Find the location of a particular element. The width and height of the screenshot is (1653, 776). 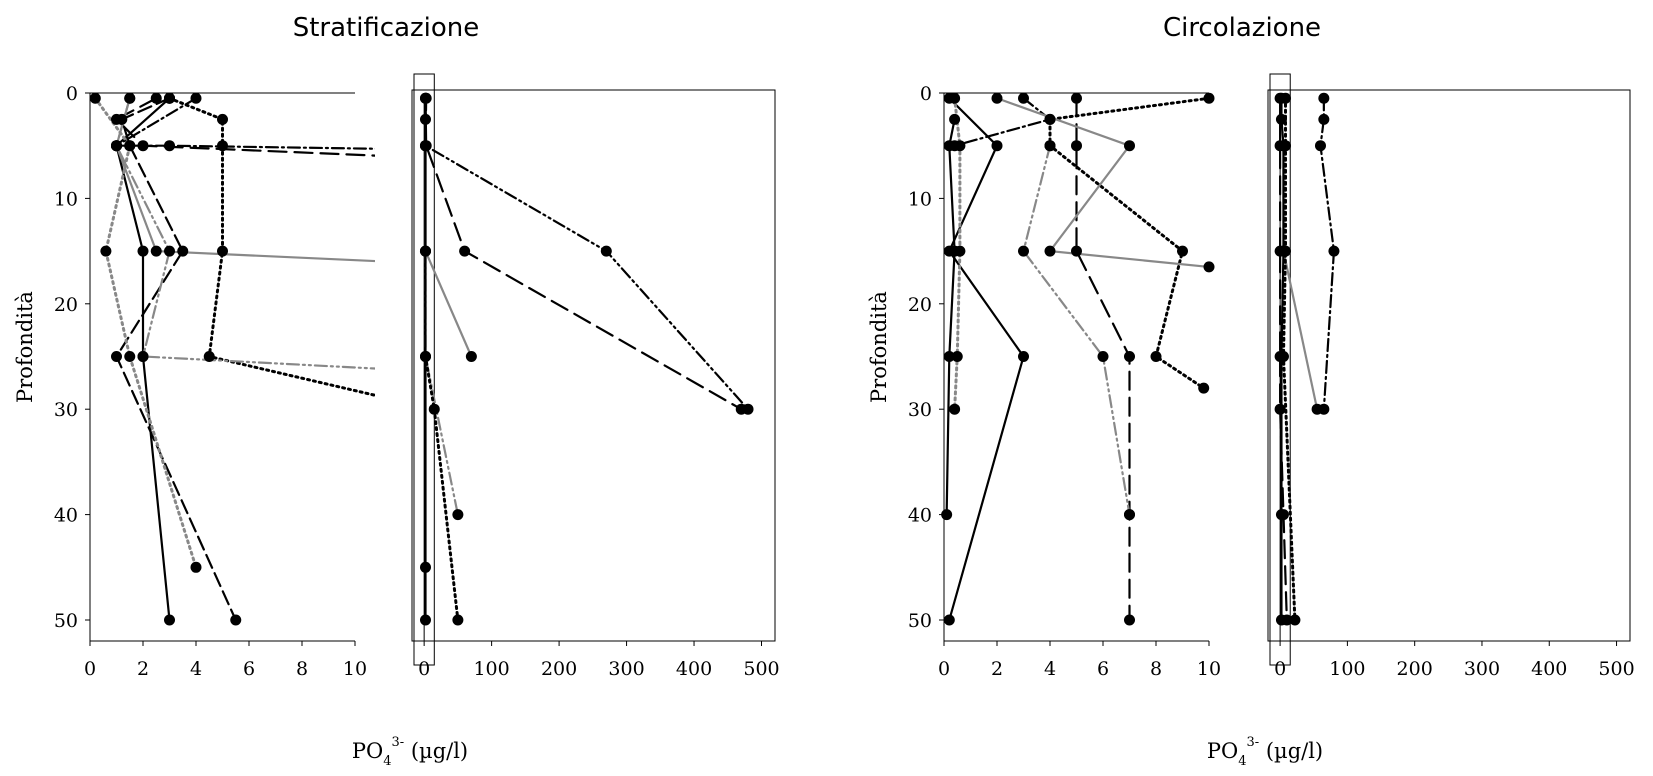

x-tick-label: 200 is located at coordinates (559, 669).